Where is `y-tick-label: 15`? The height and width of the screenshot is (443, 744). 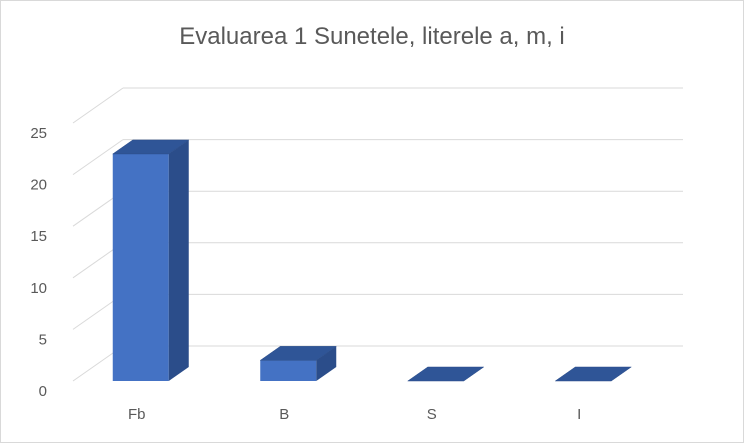
y-tick-label: 15 is located at coordinates (38, 236).